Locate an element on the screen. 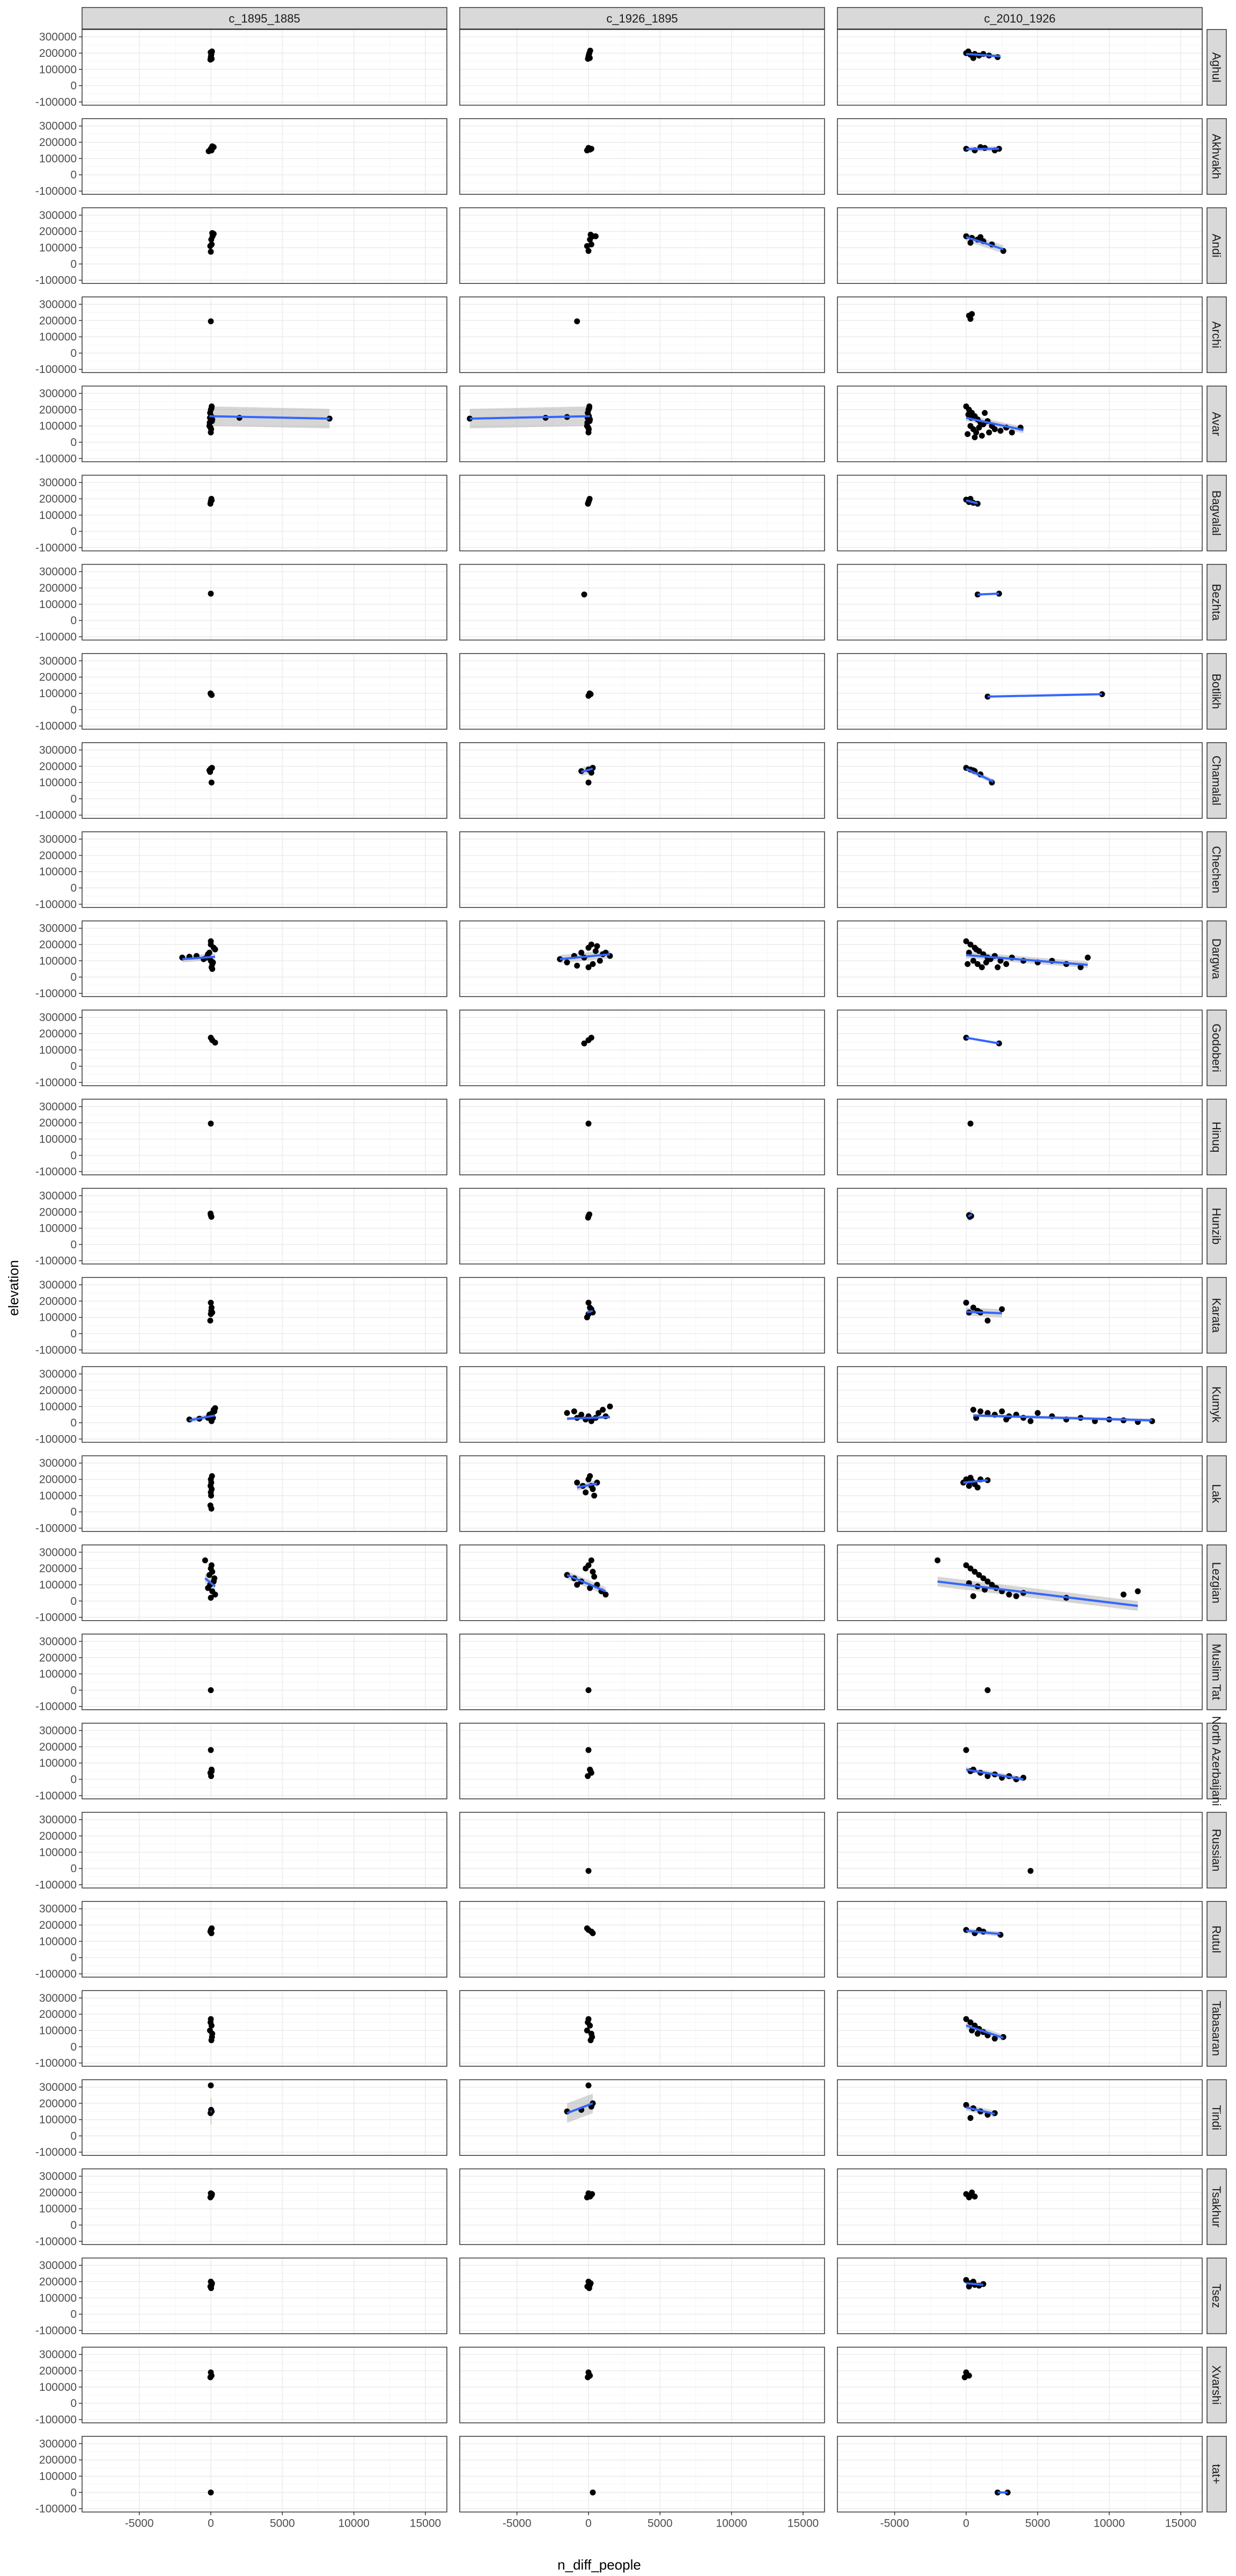  row-strip-label: Tsakhur is located at coordinates (1216, 2206).